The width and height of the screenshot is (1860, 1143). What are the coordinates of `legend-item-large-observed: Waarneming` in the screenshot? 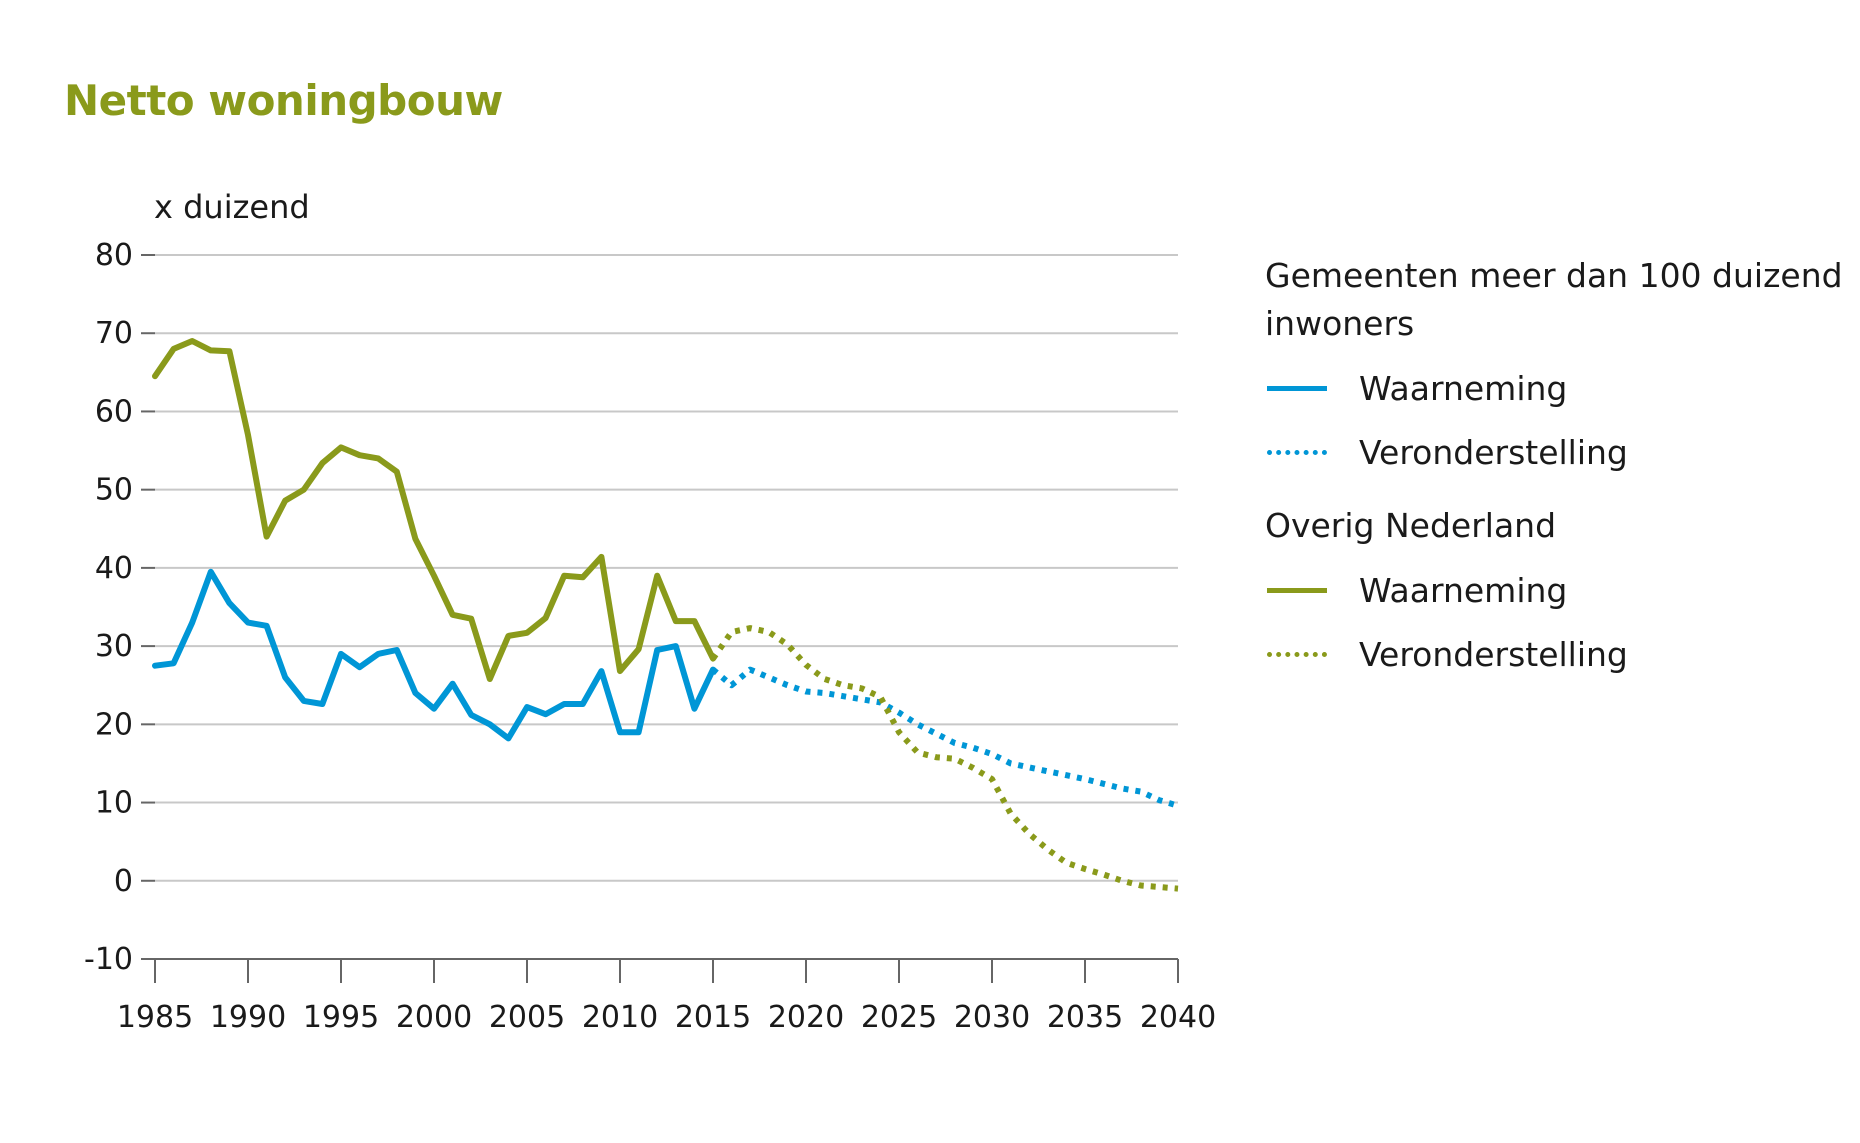 It's located at (1555, 388).